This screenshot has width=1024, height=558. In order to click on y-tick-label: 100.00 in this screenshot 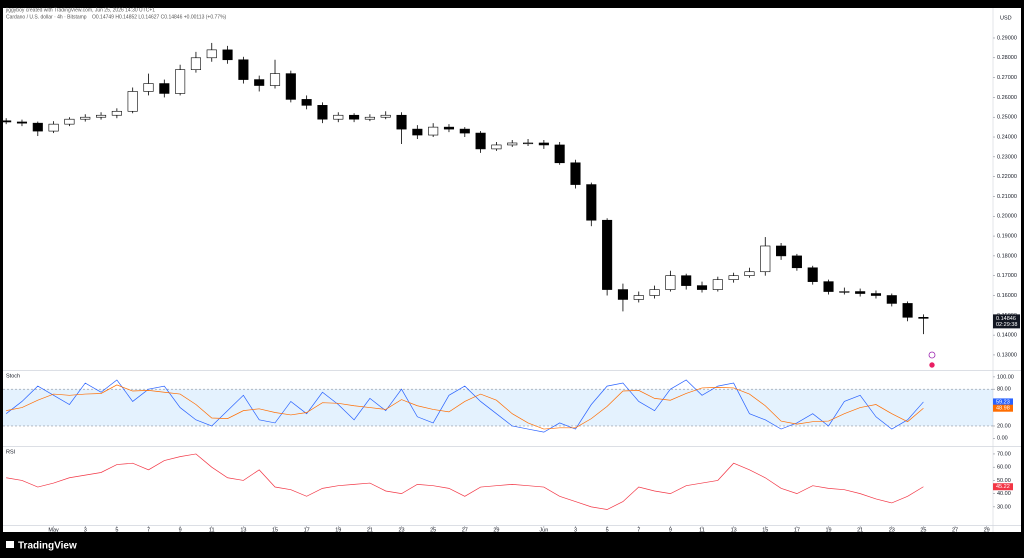, I will do `click(1005, 377)`.